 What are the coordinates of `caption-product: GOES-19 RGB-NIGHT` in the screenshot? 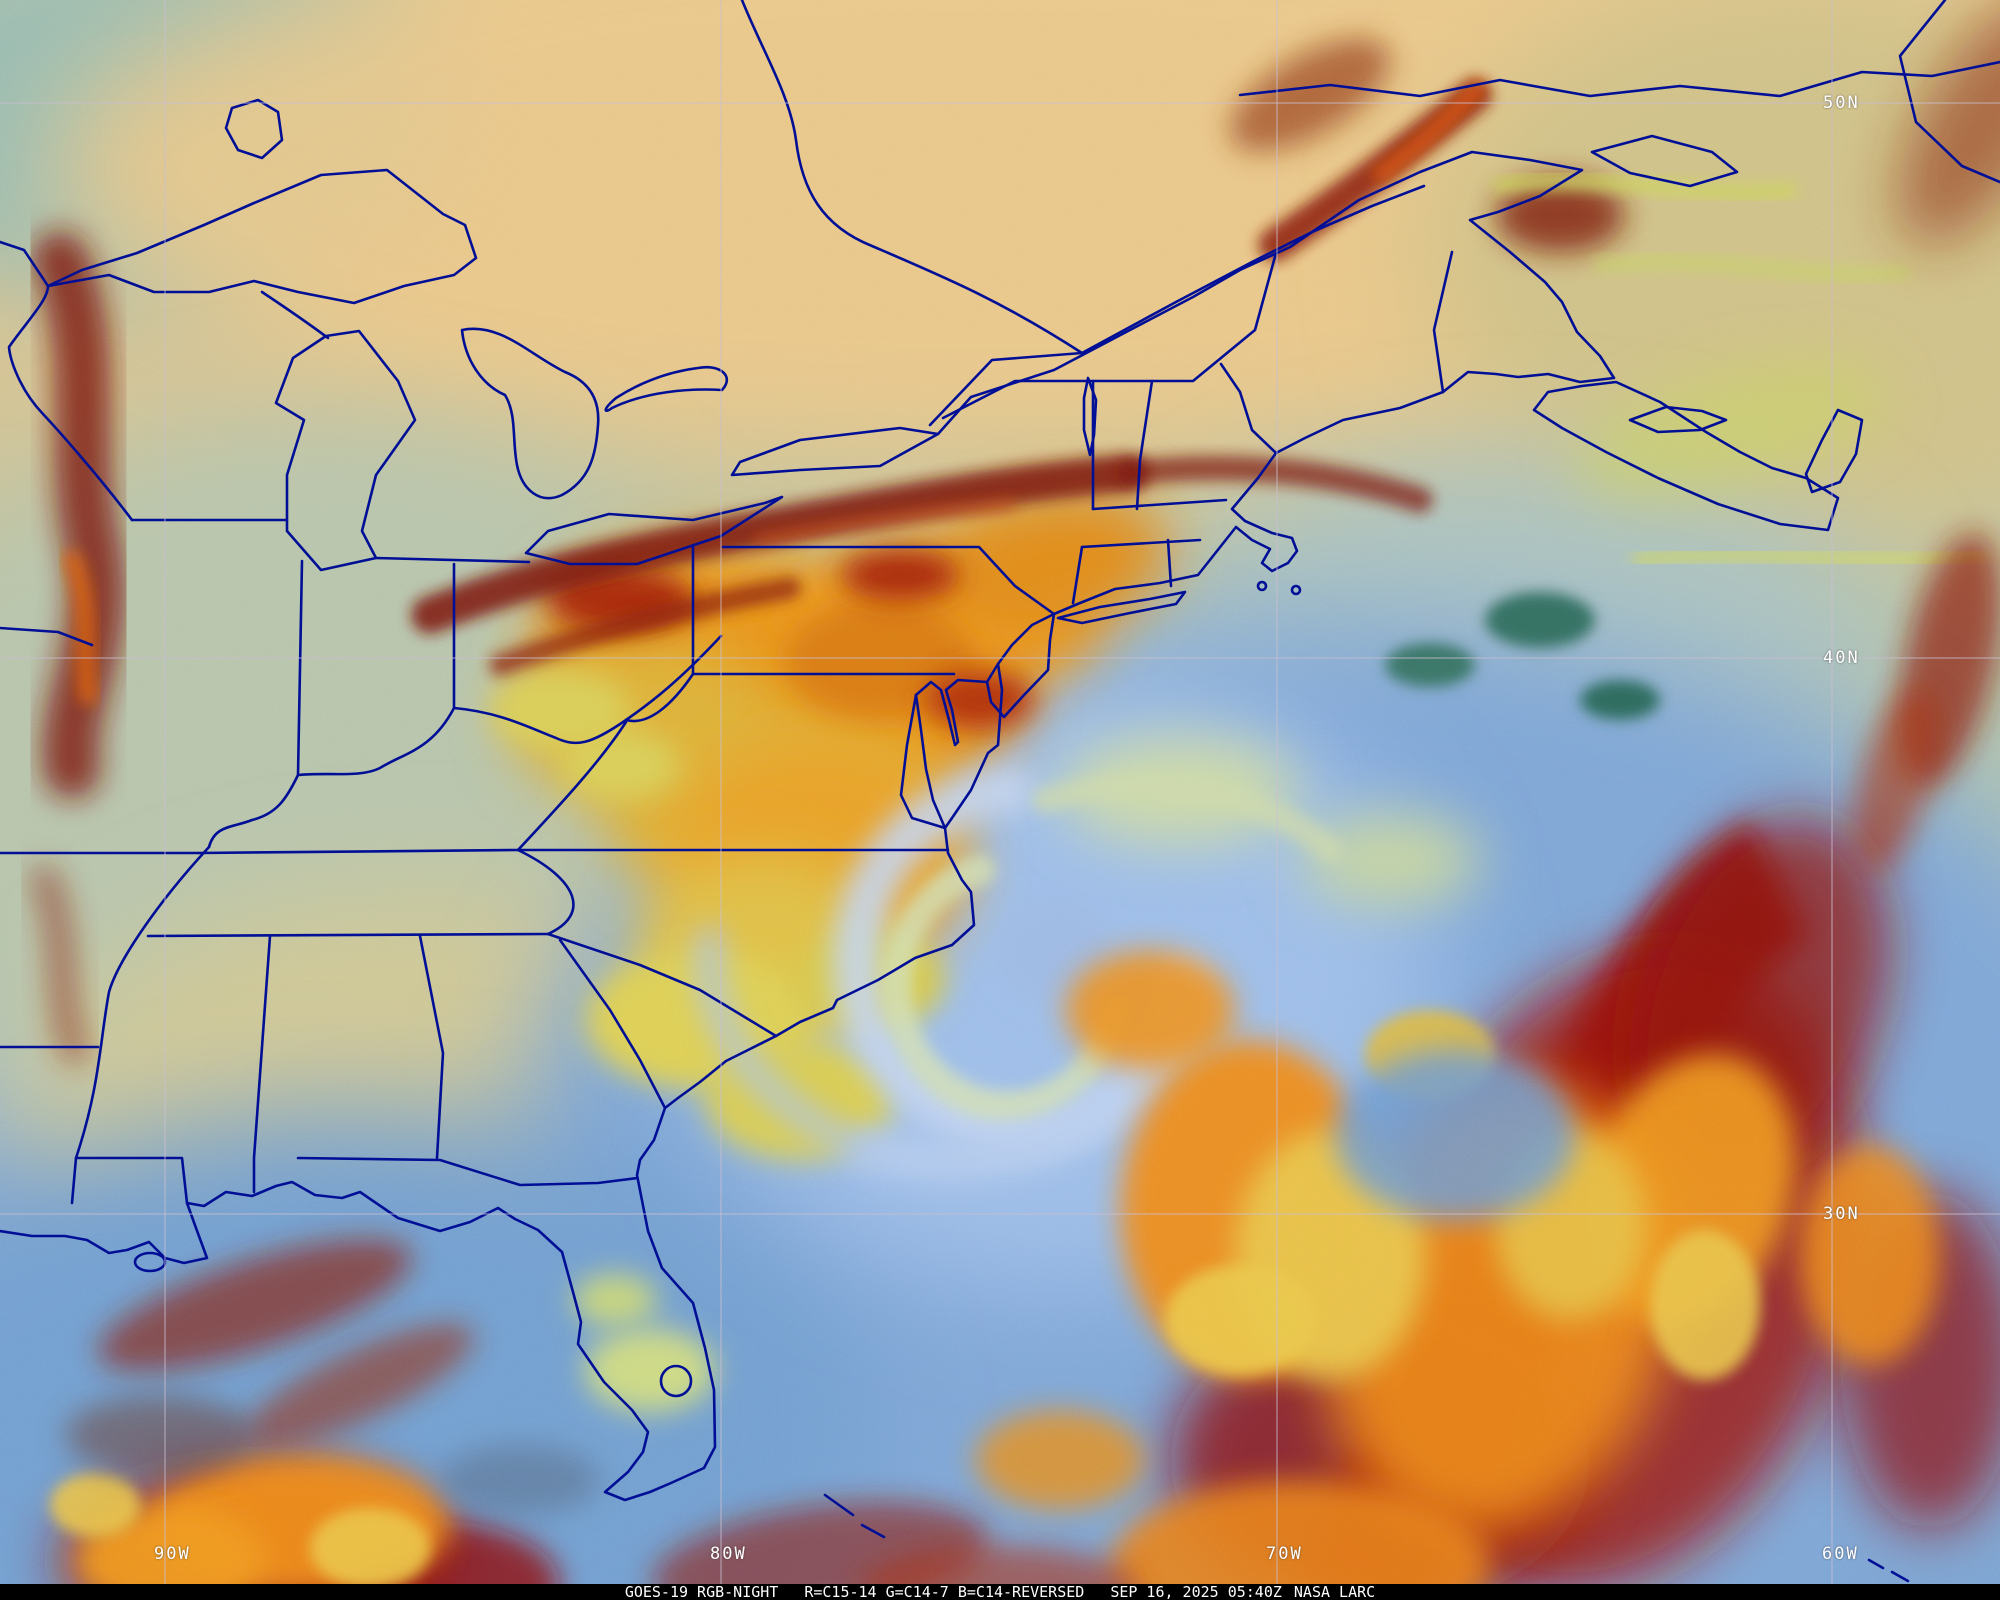 It's located at (701, 1591).